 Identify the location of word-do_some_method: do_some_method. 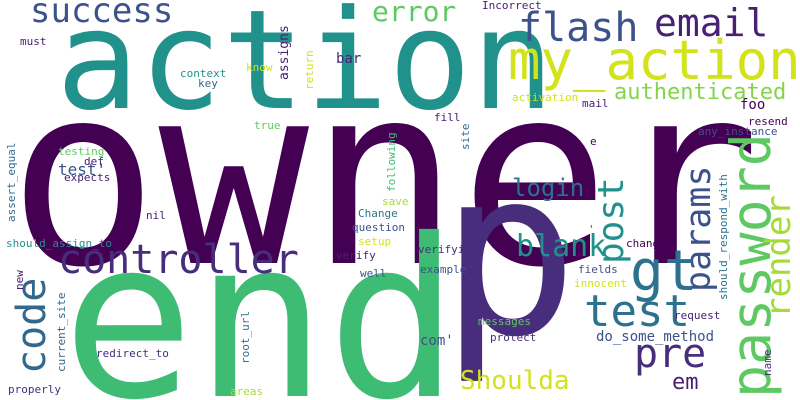
(655, 337).